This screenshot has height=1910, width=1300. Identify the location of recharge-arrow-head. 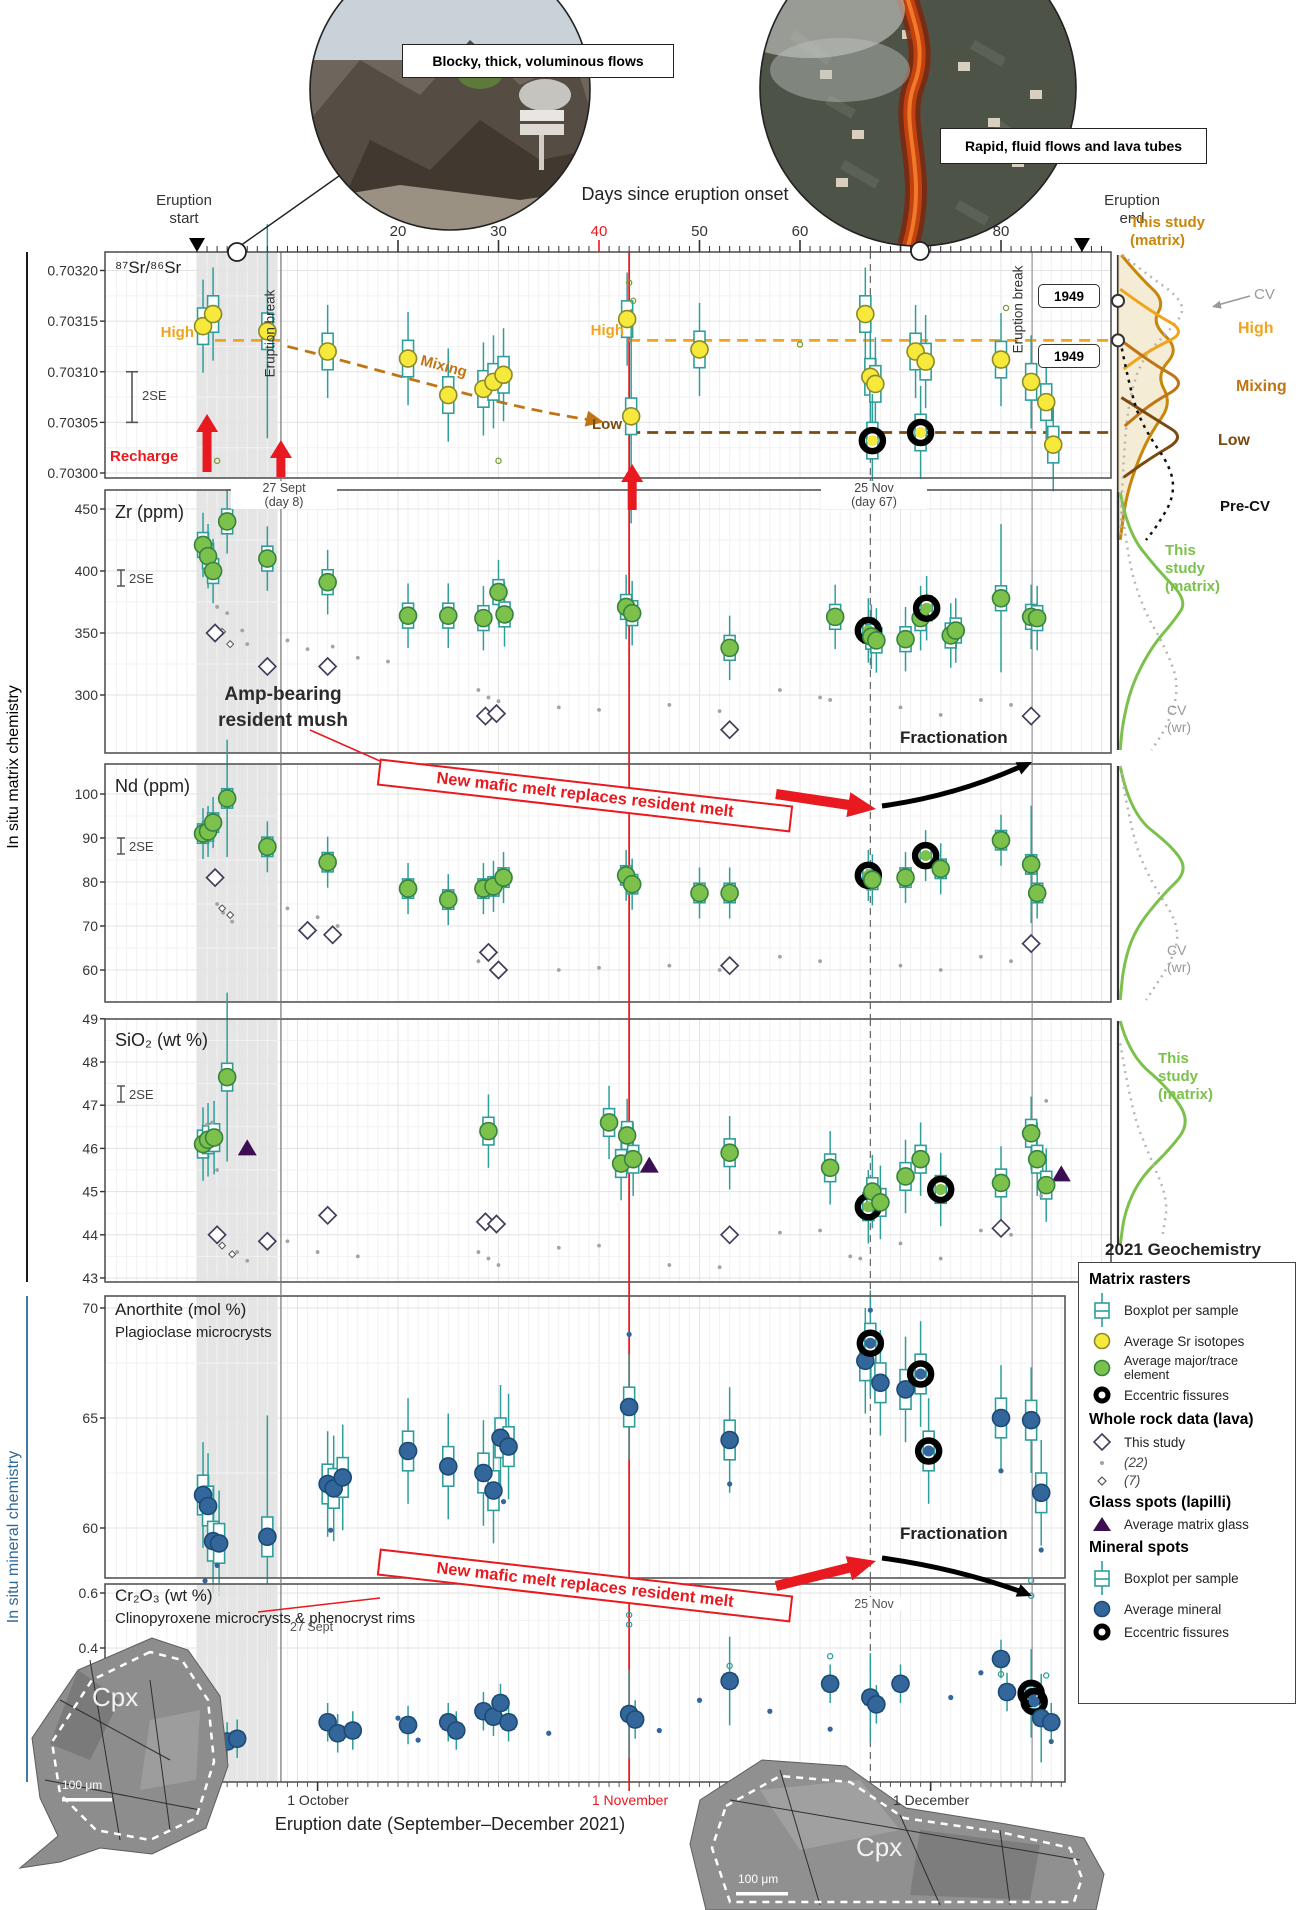
(207, 423).